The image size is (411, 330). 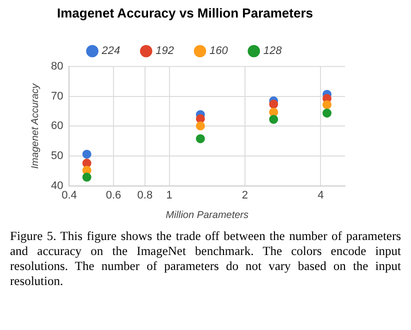 What do you see at coordinates (57, 126) in the screenshot?
I see `y-tick-label: 60` at bounding box center [57, 126].